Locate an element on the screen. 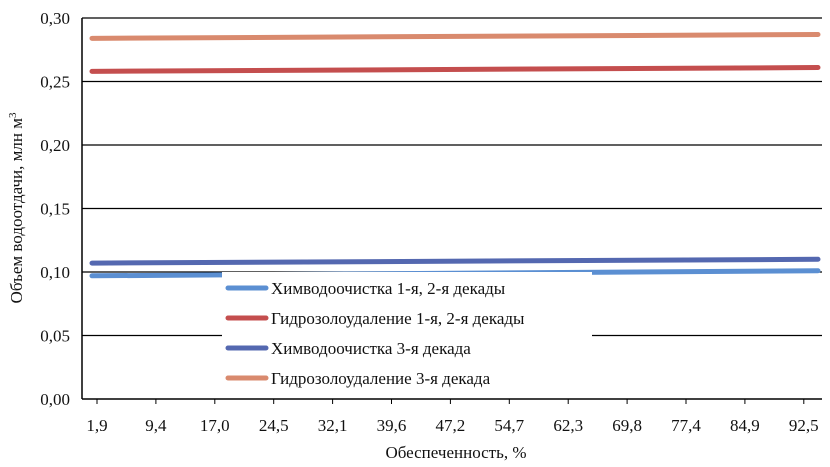 Image resolution: width=830 pixels, height=467 pixels. legend-label: Химводоочистка 1-я, 2-я декады is located at coordinates (388, 288).